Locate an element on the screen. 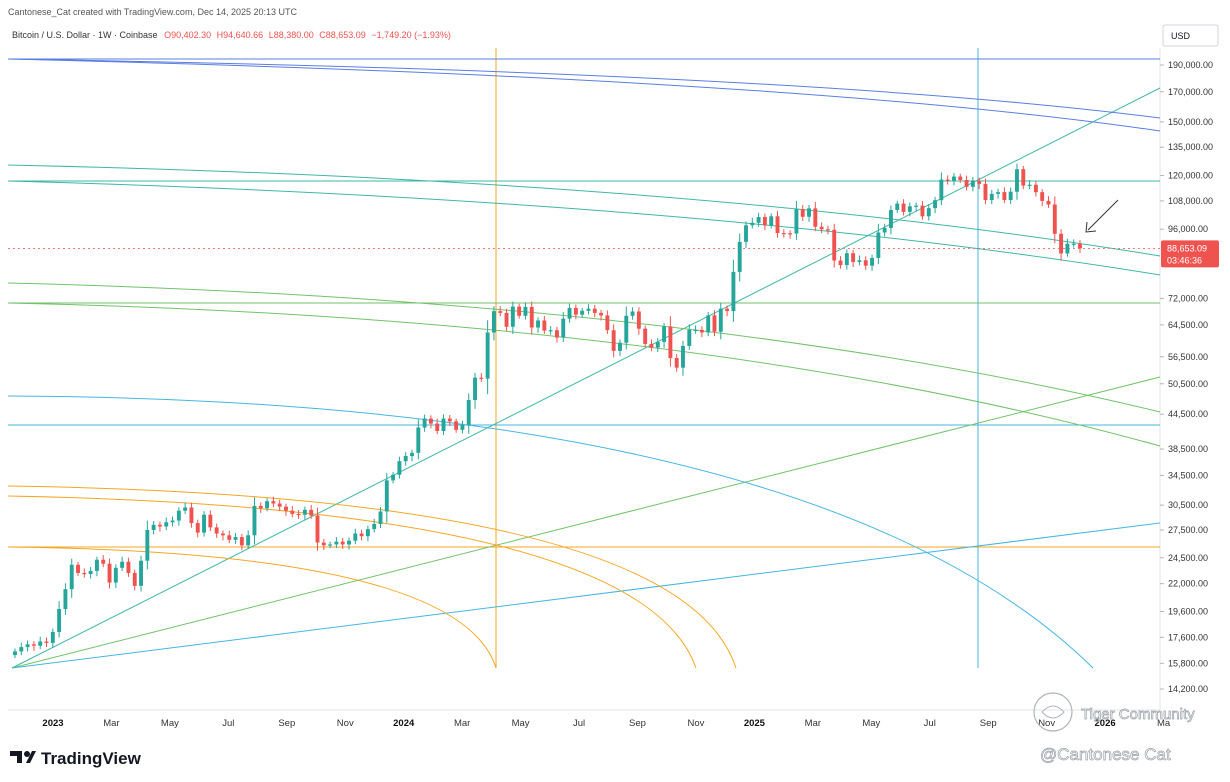 The image size is (1230, 782). currency-button is located at coordinates (1190, 35).